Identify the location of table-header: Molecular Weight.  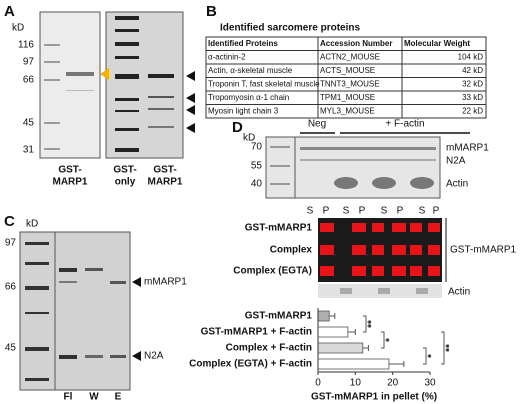
(437, 43).